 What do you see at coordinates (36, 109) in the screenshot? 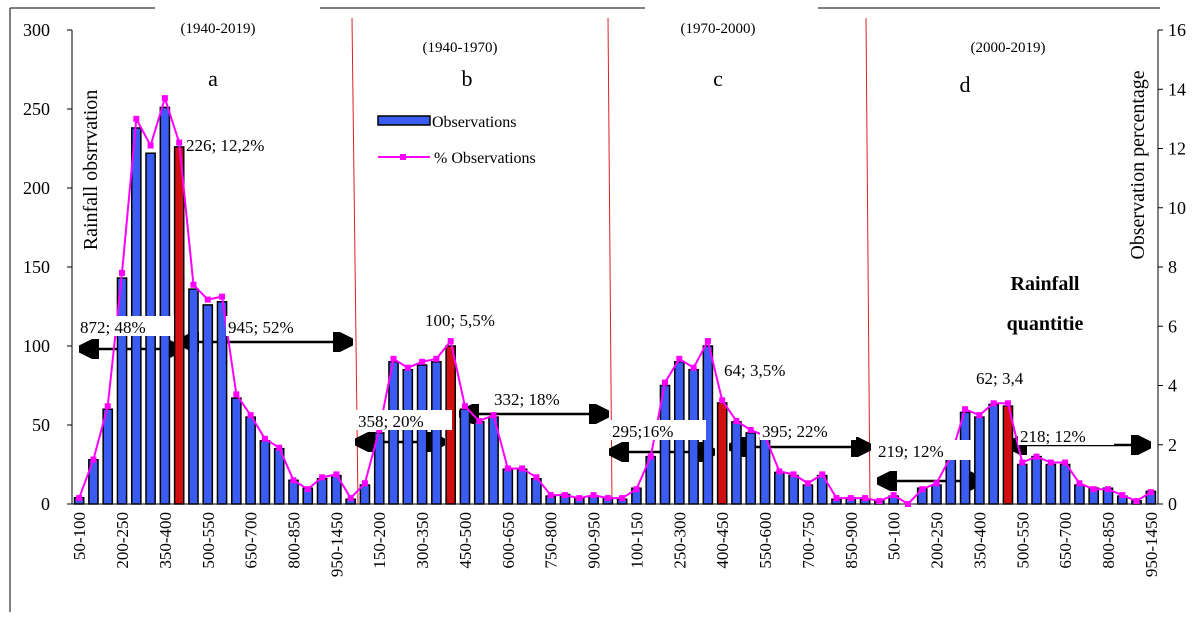
I see `y-tick-label: 250` at bounding box center [36, 109].